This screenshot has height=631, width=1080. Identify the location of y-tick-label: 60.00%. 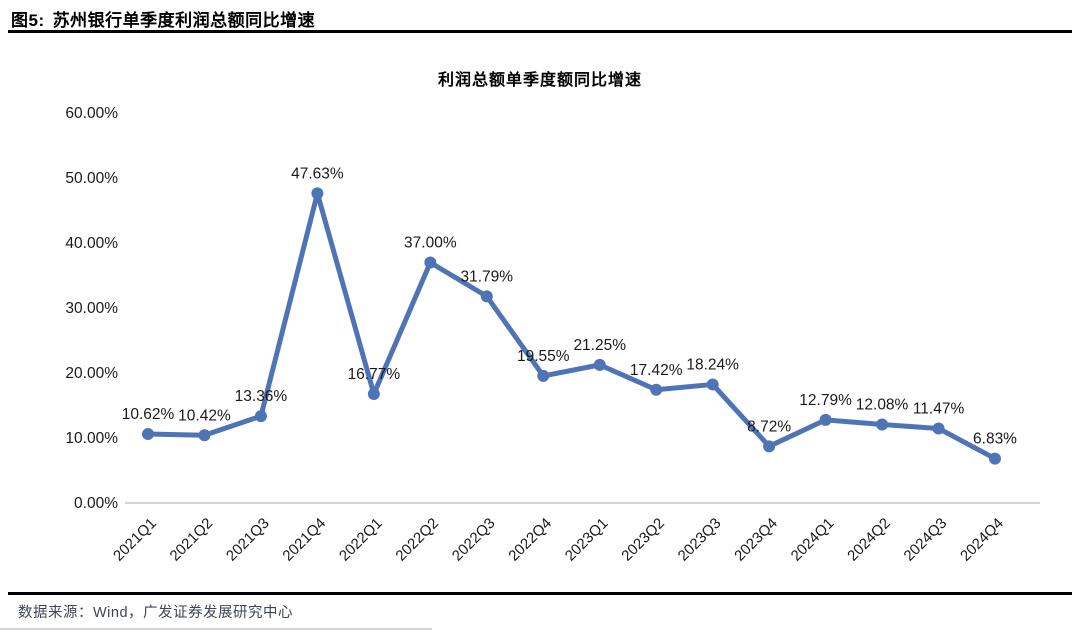
(91, 113).